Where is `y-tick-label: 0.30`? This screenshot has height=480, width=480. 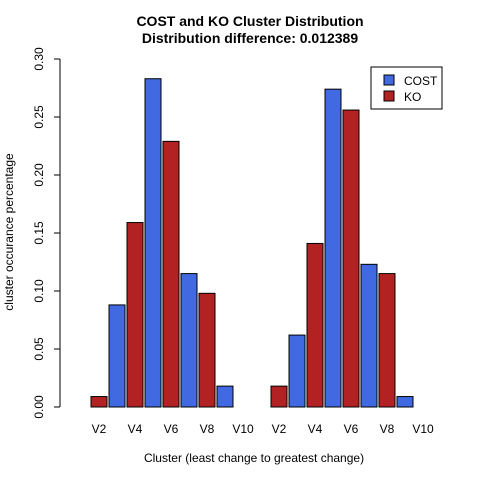
y-tick-label: 0.30 is located at coordinates (39, 59).